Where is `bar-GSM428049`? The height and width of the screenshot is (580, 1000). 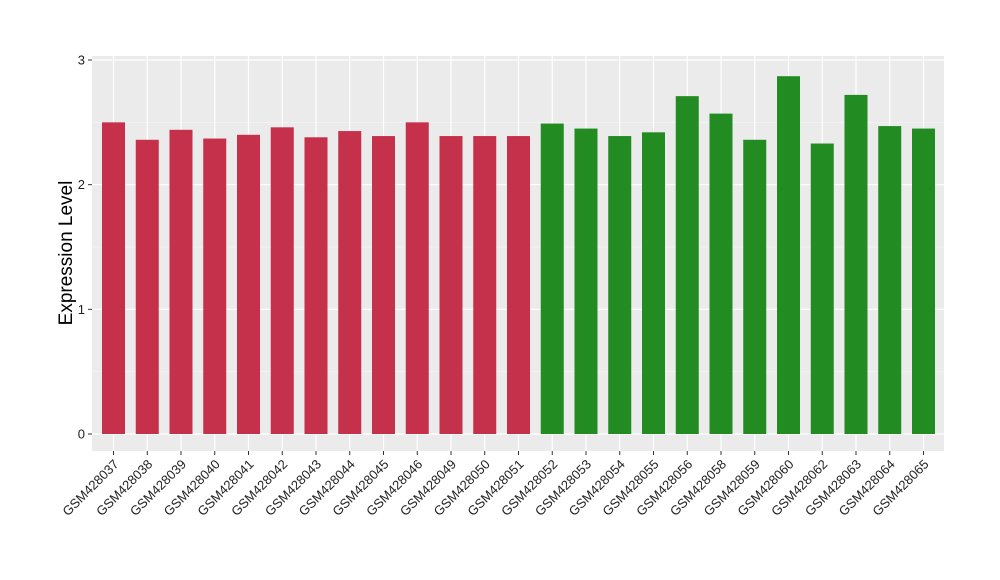 bar-GSM428049 is located at coordinates (451, 285).